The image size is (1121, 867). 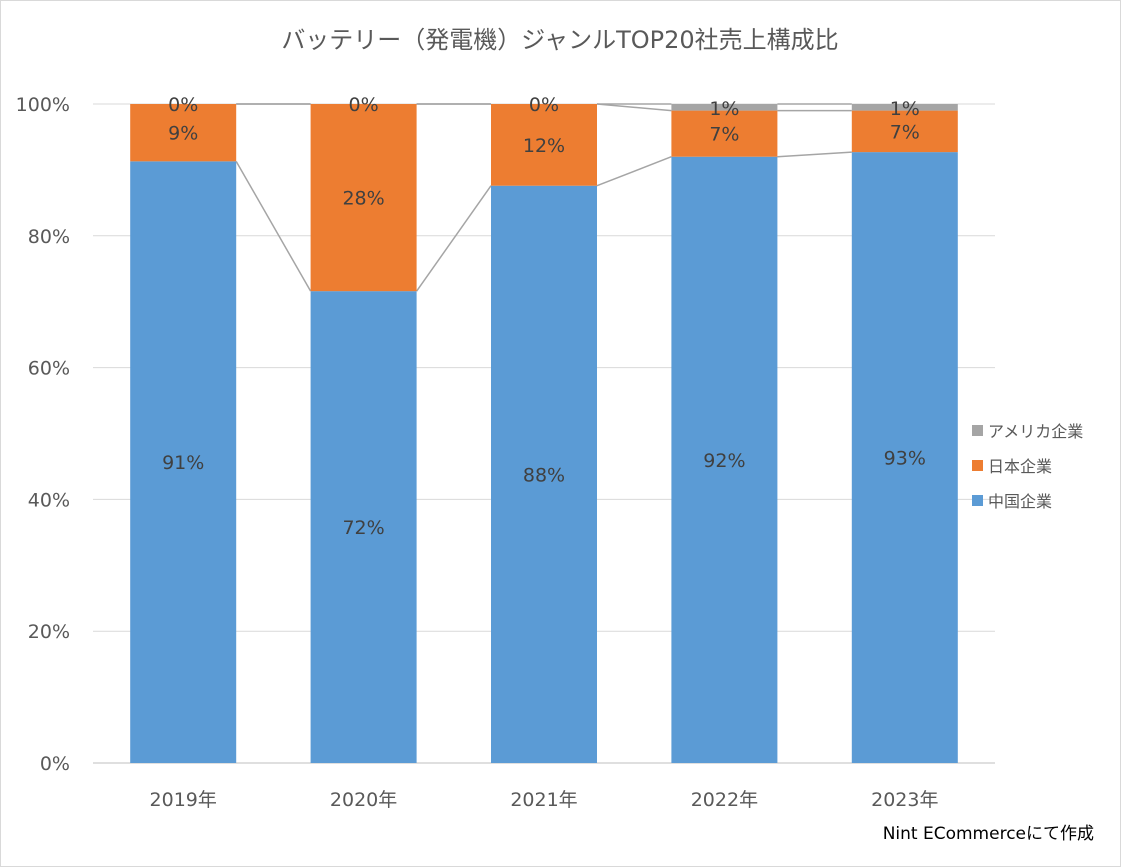 I want to click on y-tick-label: 20%, so click(x=49, y=632).